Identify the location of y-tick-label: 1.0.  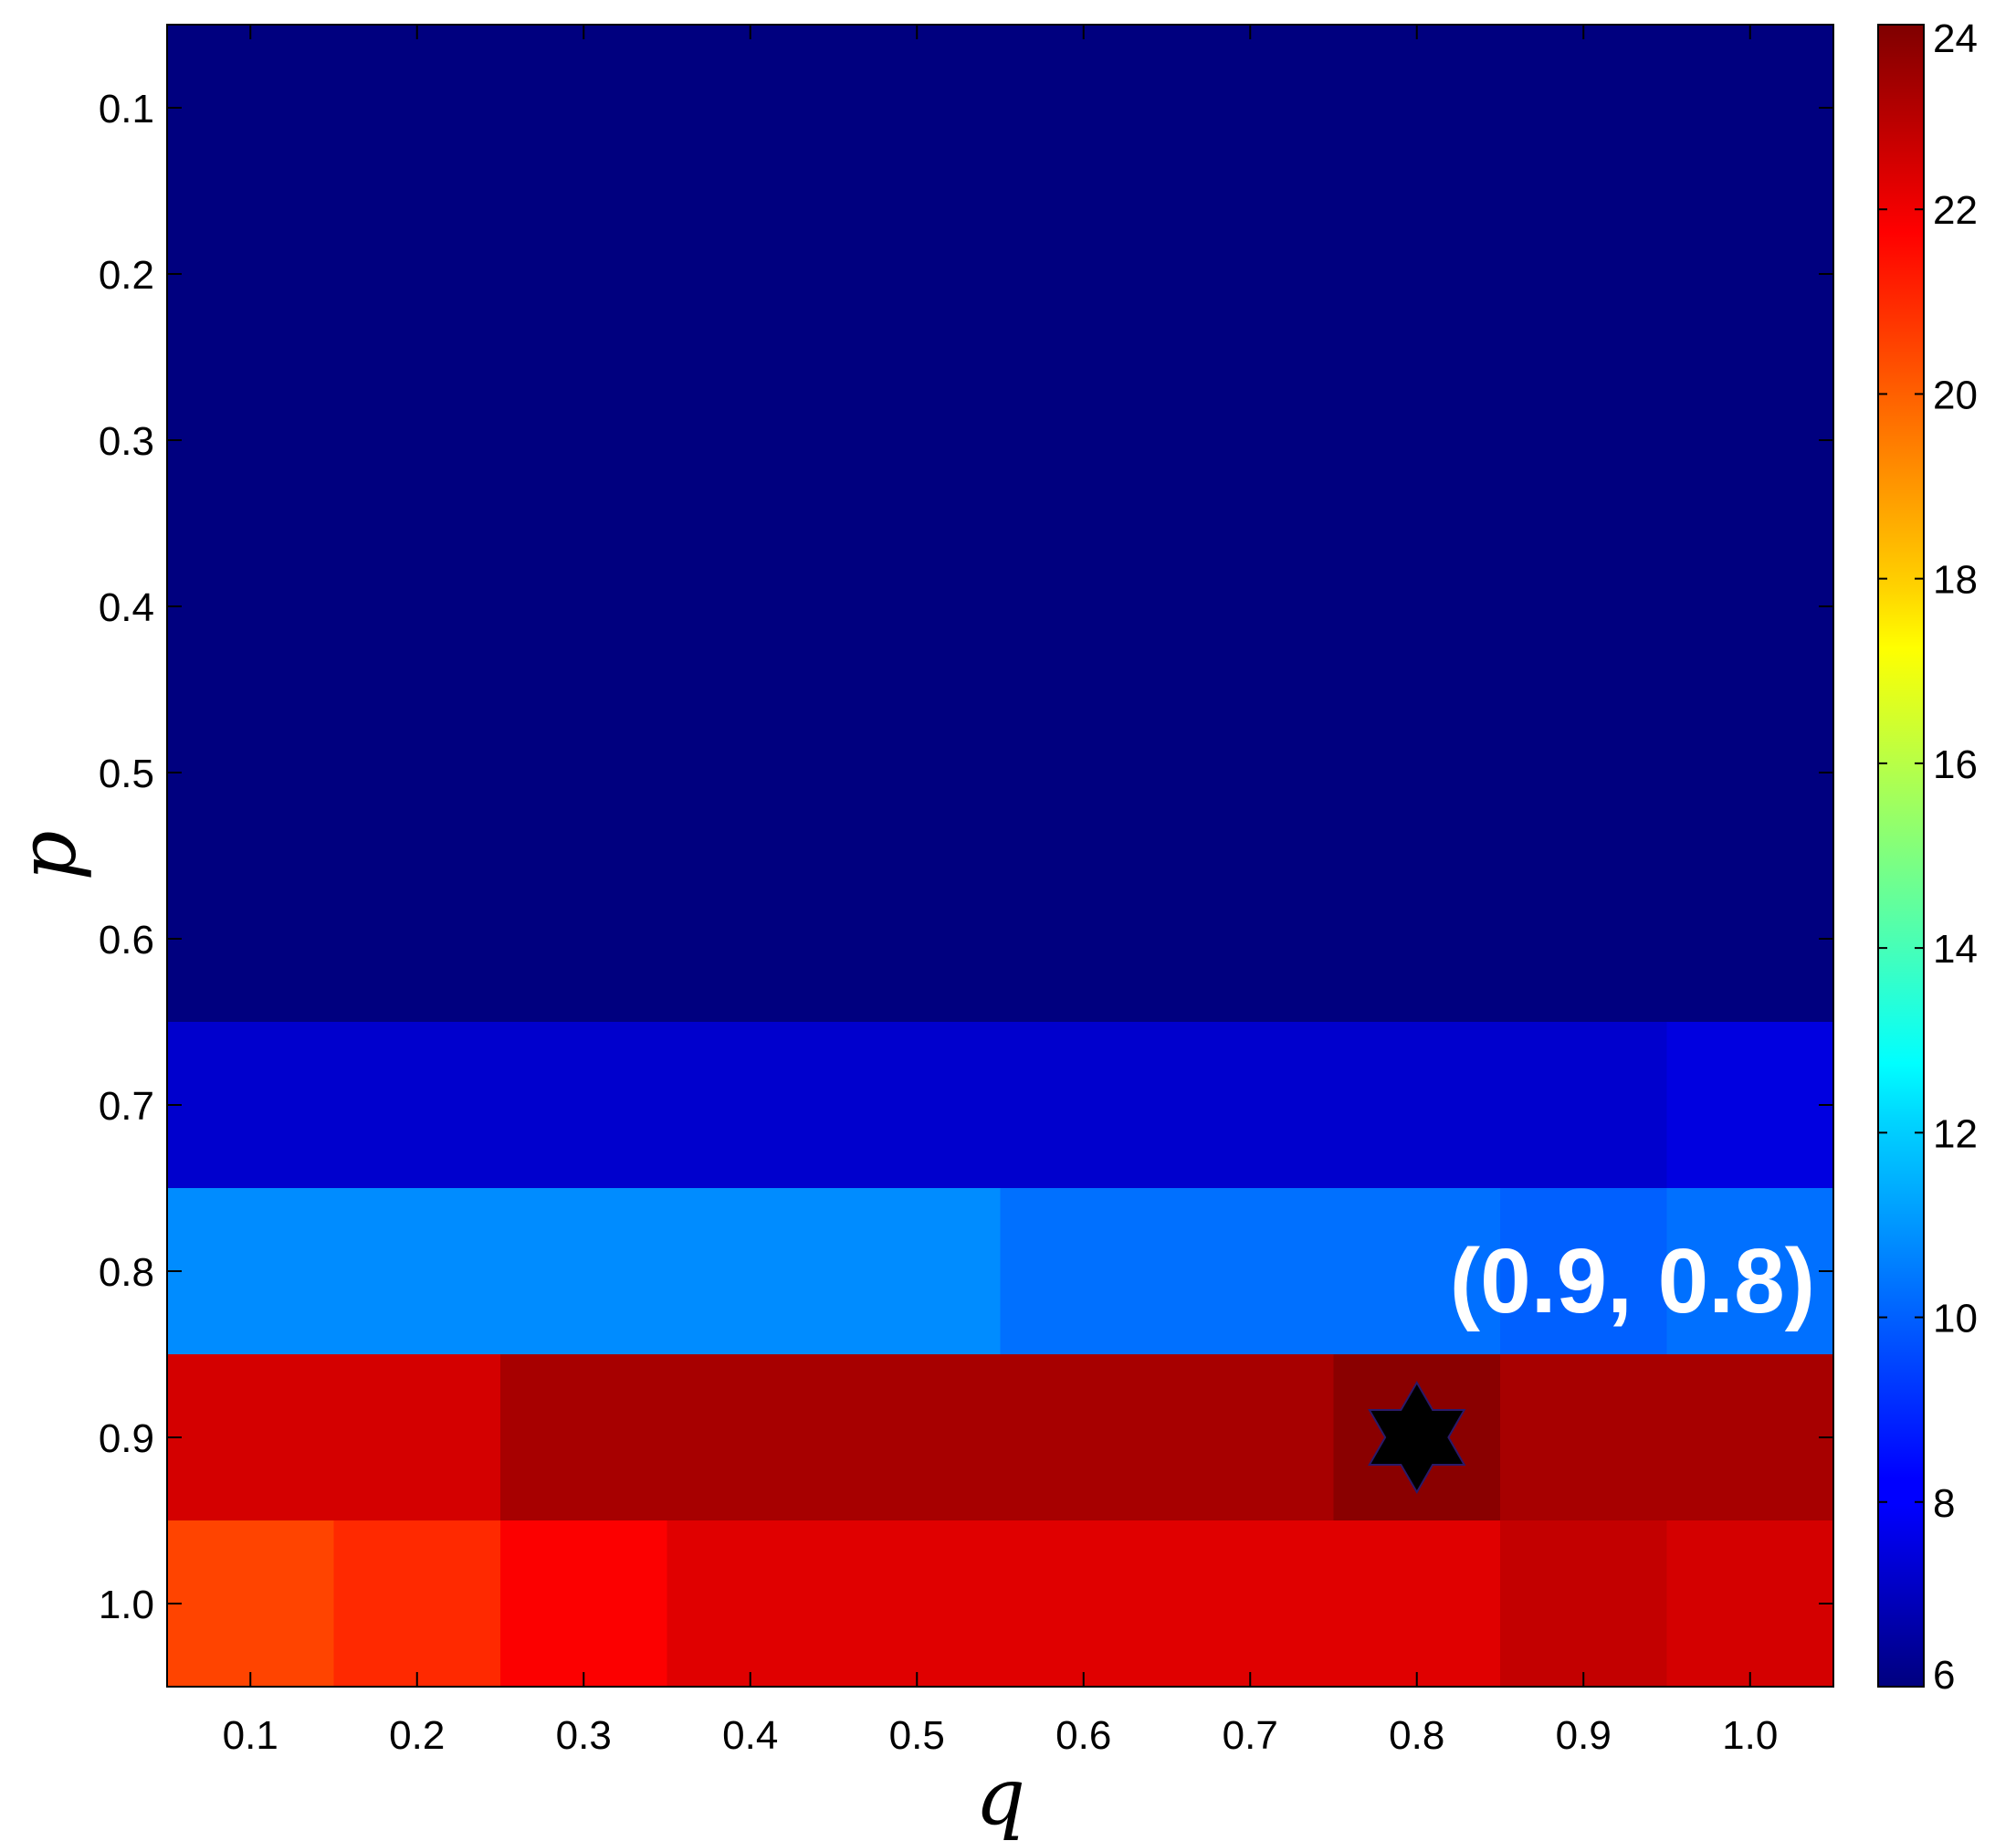
(127, 1605).